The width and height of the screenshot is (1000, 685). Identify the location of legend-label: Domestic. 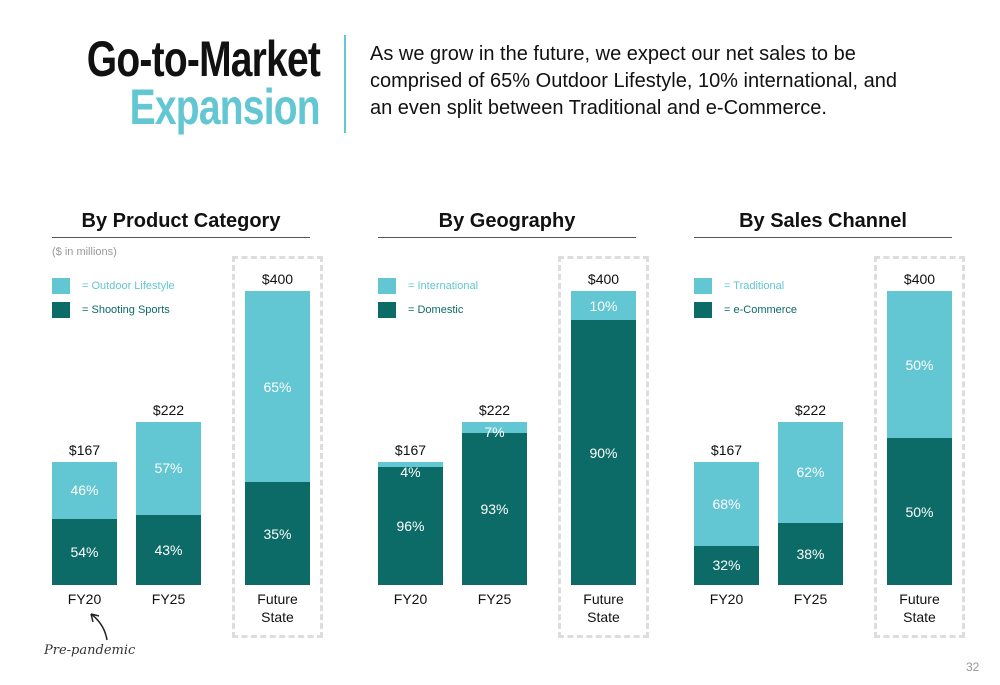
(435, 310).